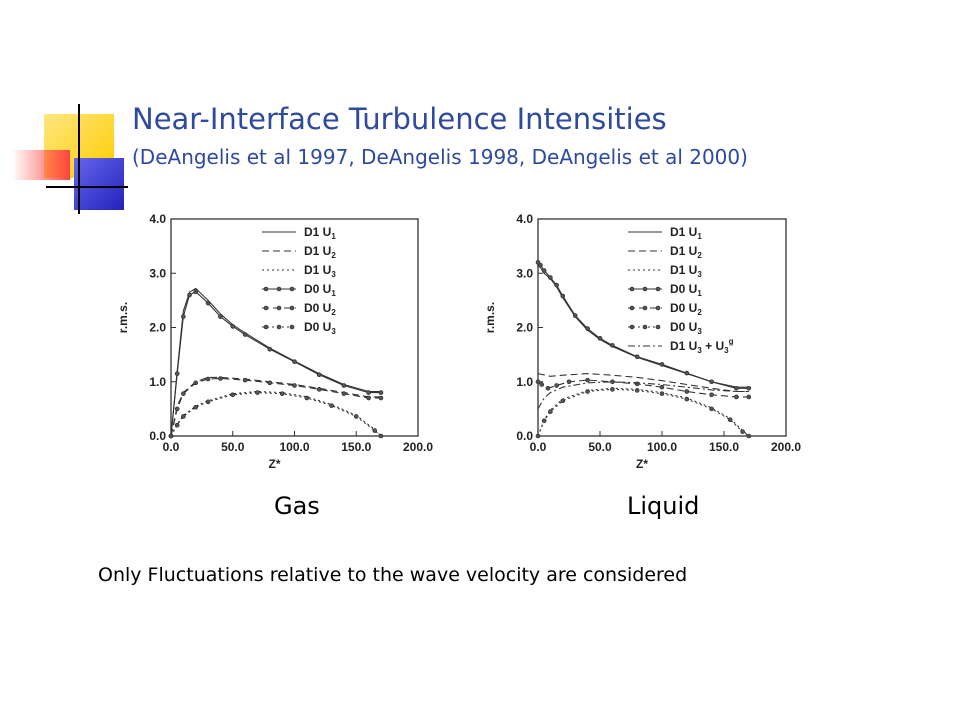 The width and height of the screenshot is (960, 720). Describe the element at coordinates (686, 233) in the screenshot. I see `liquid-legend-label-0: D1 U1` at that location.